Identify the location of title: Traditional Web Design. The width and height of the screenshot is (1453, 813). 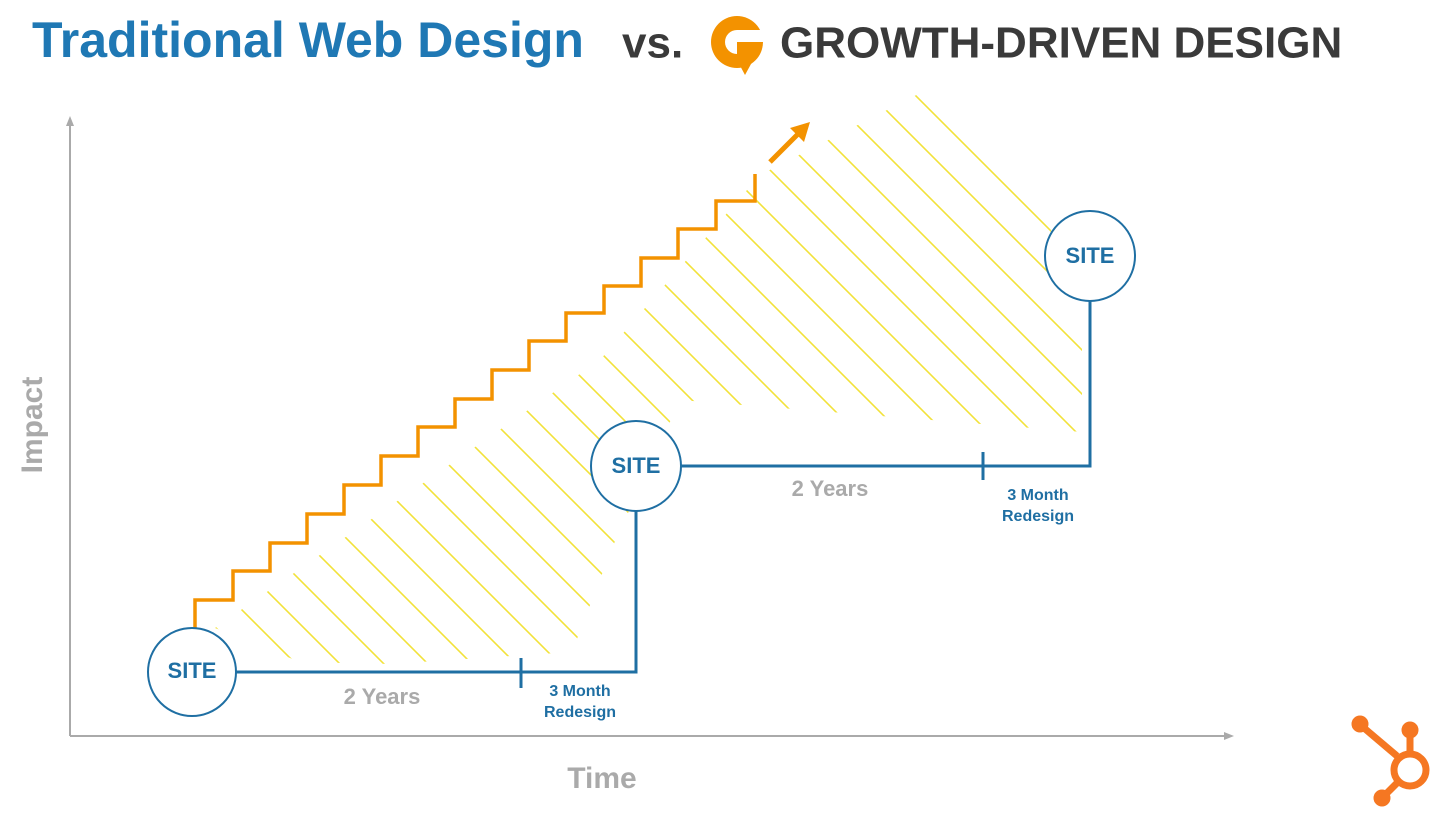
(308, 40).